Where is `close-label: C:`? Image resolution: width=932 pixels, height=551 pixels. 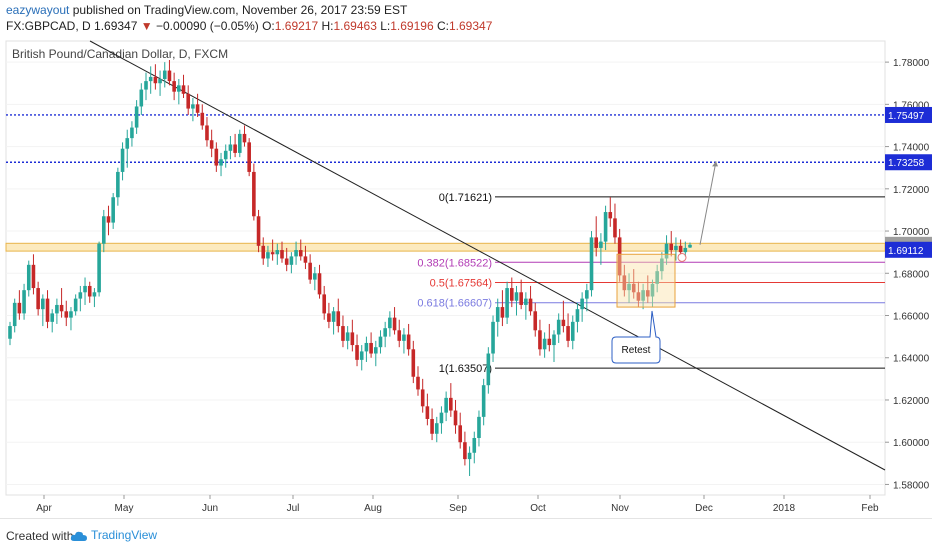
close-label: C: is located at coordinates (442, 26).